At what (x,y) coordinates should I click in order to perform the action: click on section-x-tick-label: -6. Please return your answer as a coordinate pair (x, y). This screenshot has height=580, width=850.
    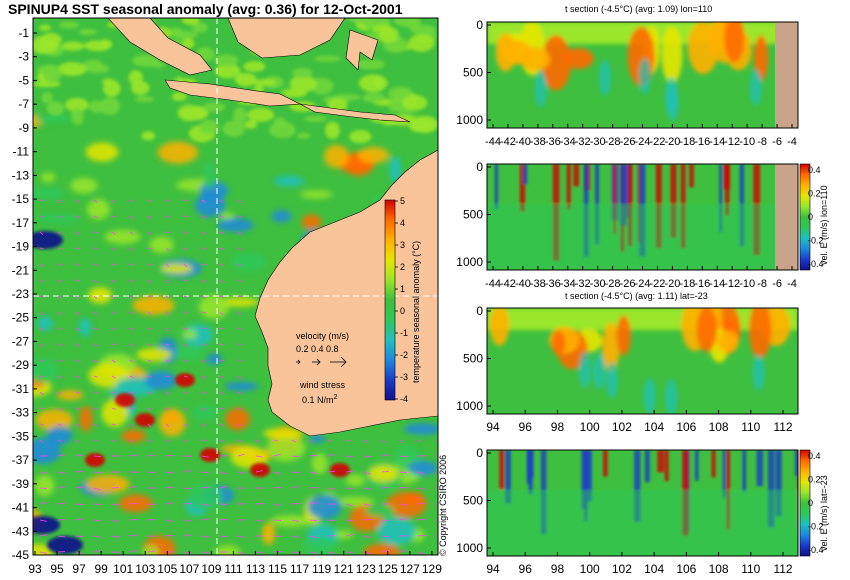
    Looking at the image, I should click on (777, 284).